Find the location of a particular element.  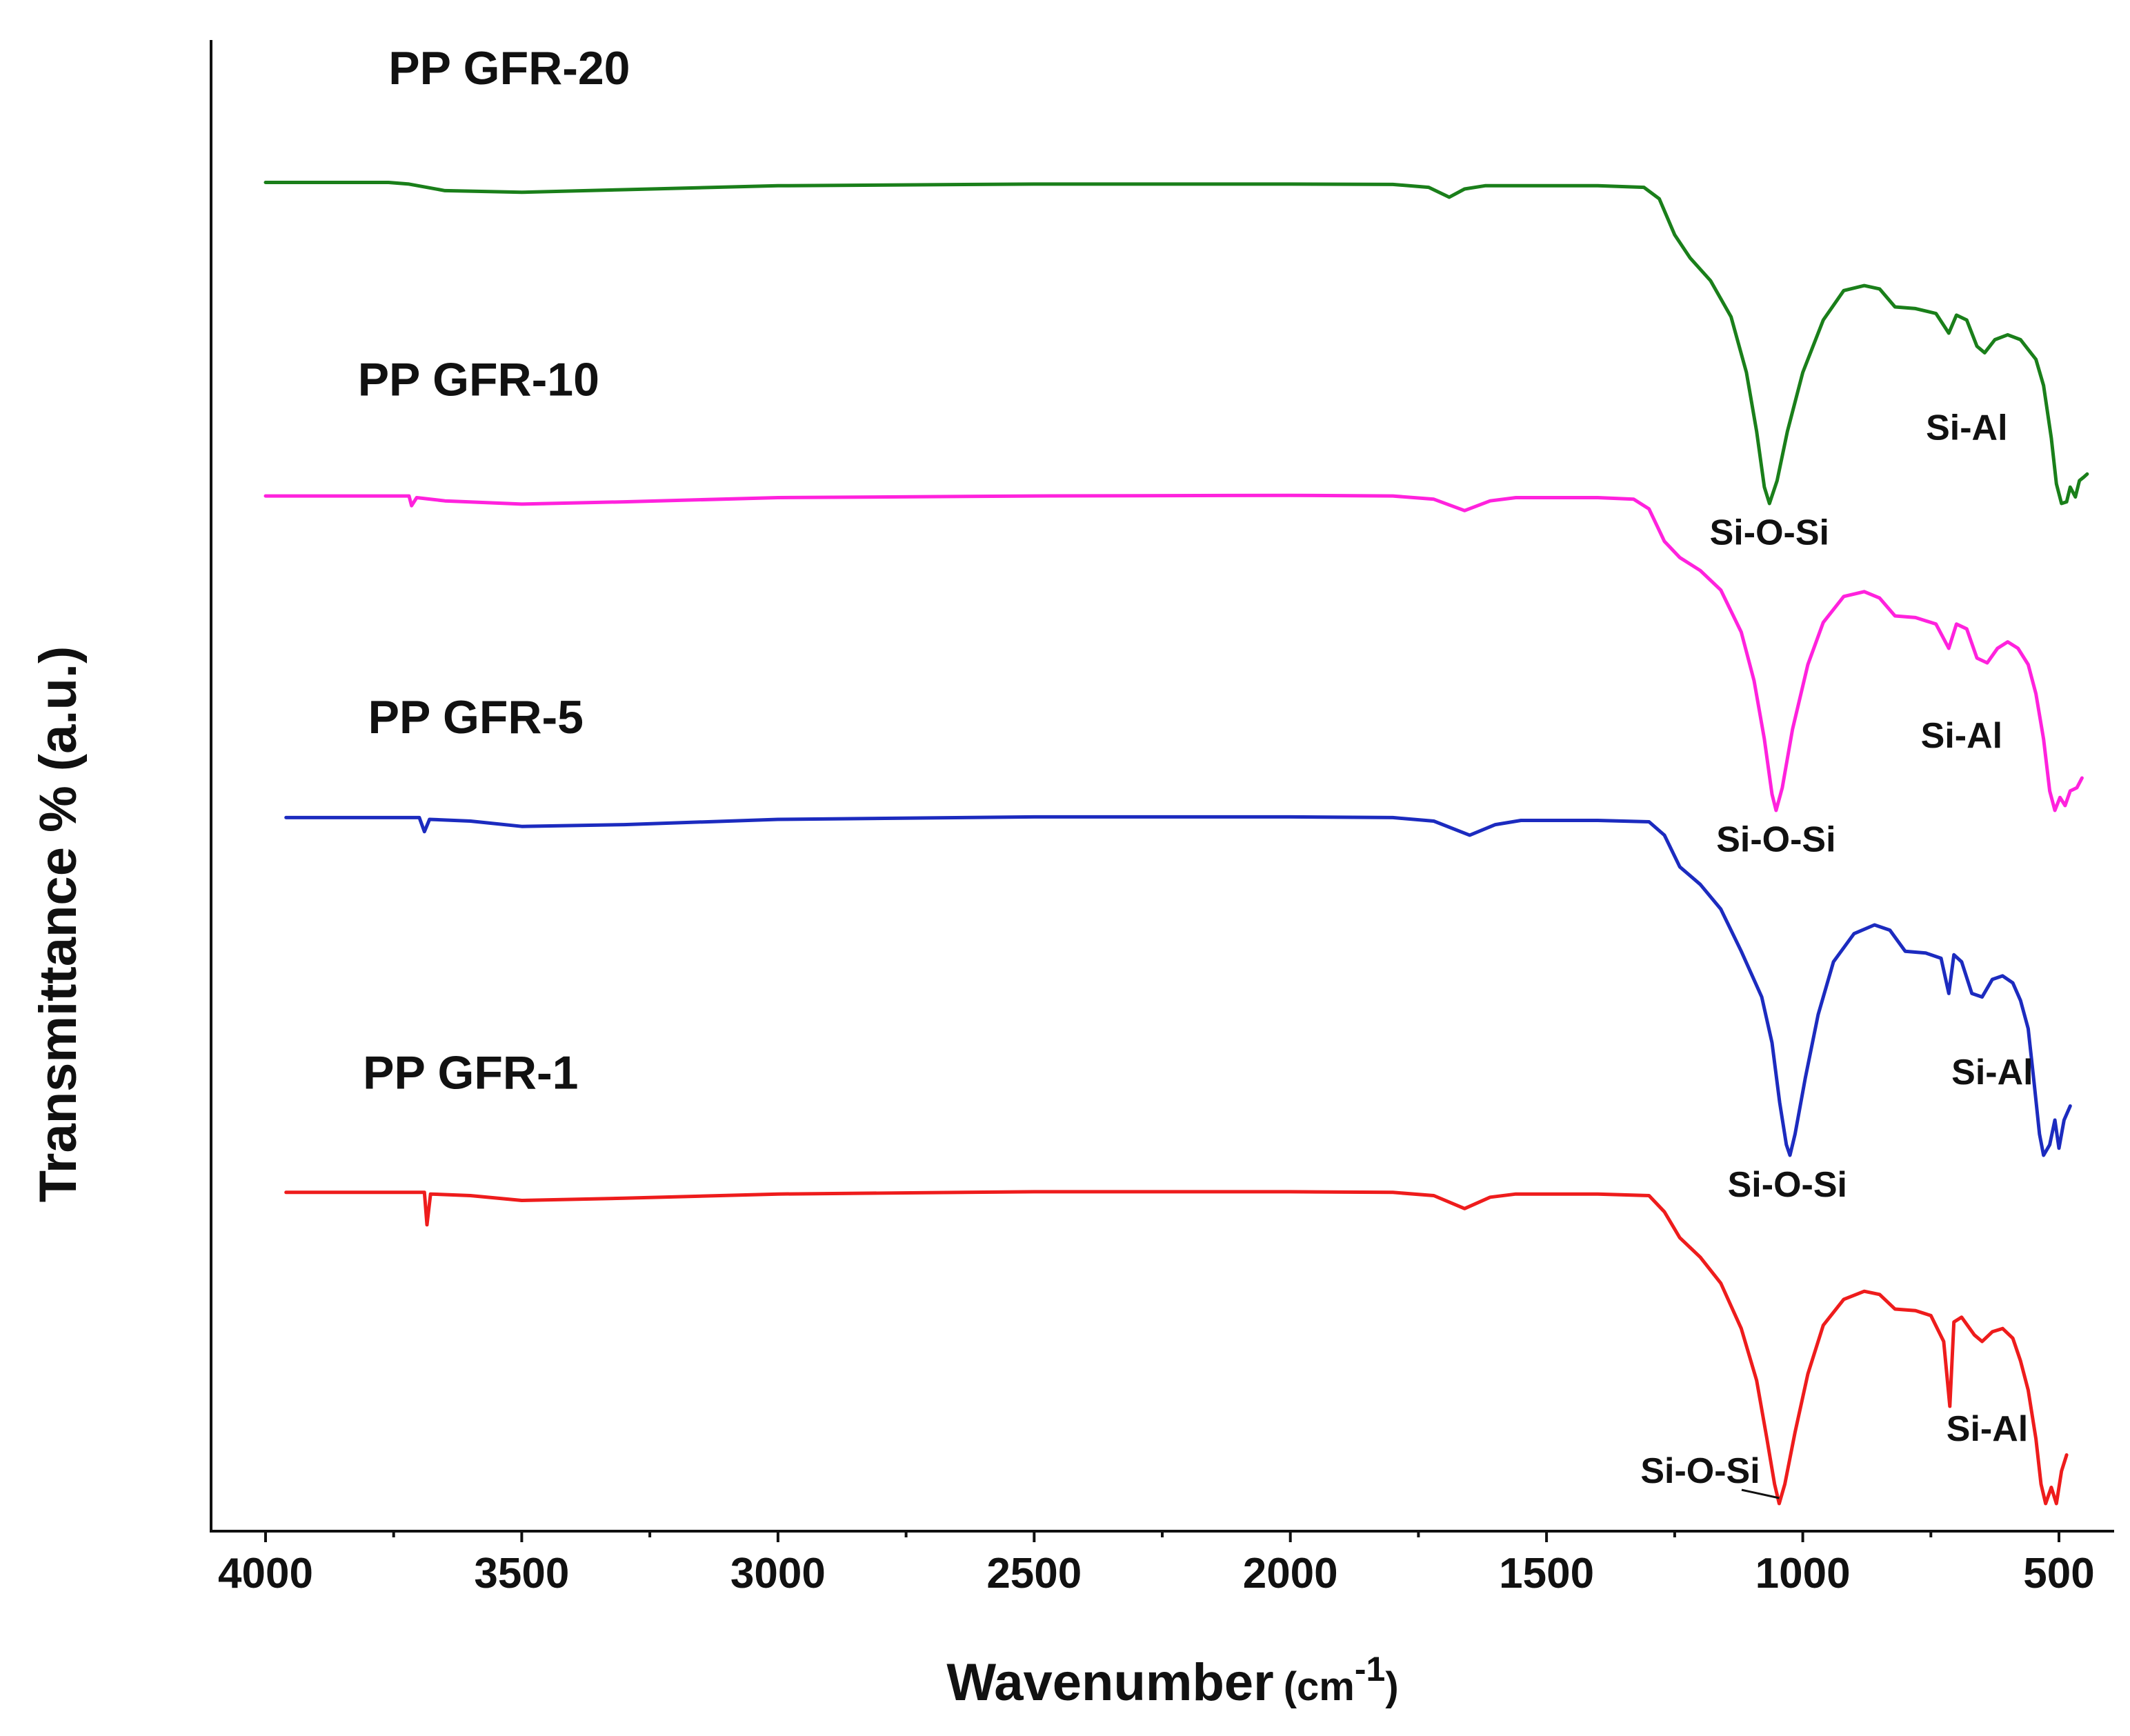

series-label-group: PP GFR-20 PP GFR-10 PP GFR-5 PP GFR-1 is located at coordinates (494, 570).